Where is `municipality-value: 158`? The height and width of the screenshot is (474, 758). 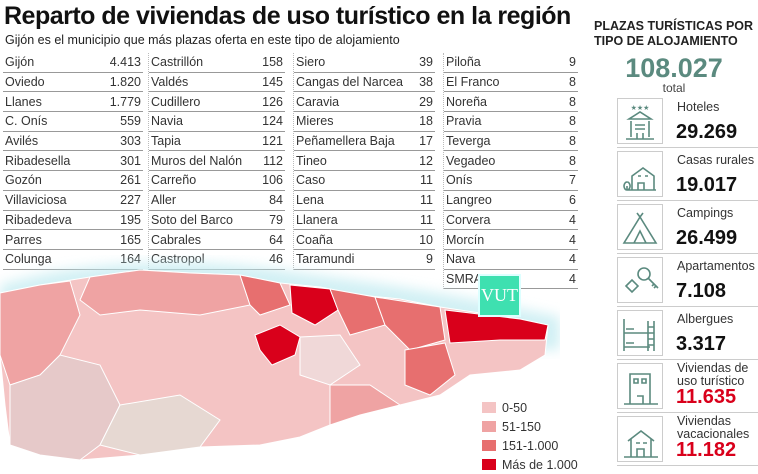 municipality-value: 158 is located at coordinates (272, 62).